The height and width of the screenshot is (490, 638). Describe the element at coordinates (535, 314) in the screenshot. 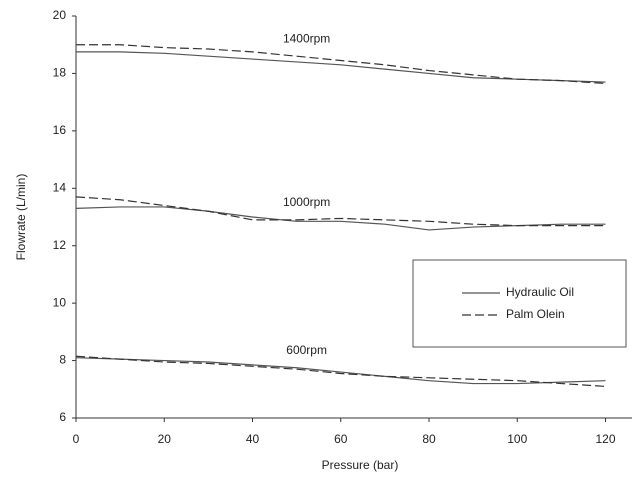

I see `legend-label: Palm Olein` at that location.